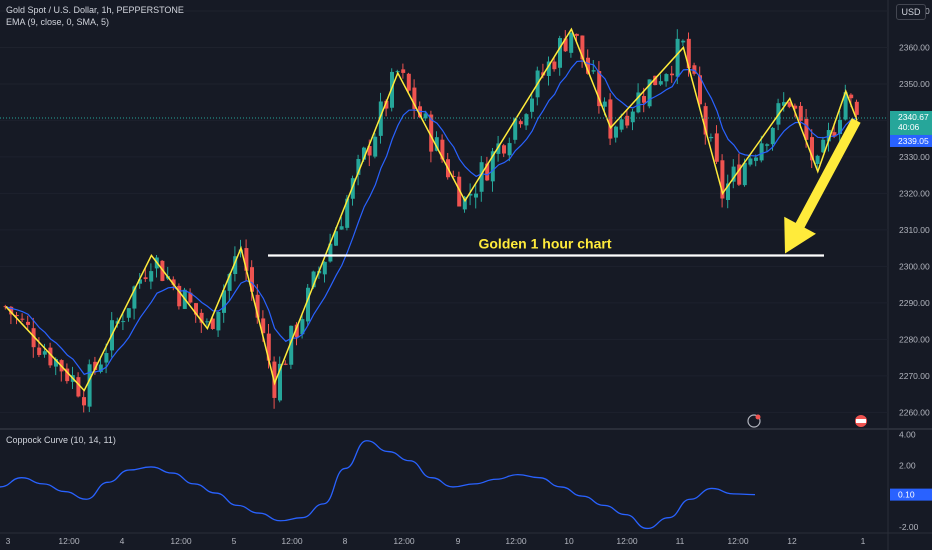 This screenshot has height=550, width=932. Describe the element at coordinates (792, 541) in the screenshot. I see `x-tick-label: 12` at that location.